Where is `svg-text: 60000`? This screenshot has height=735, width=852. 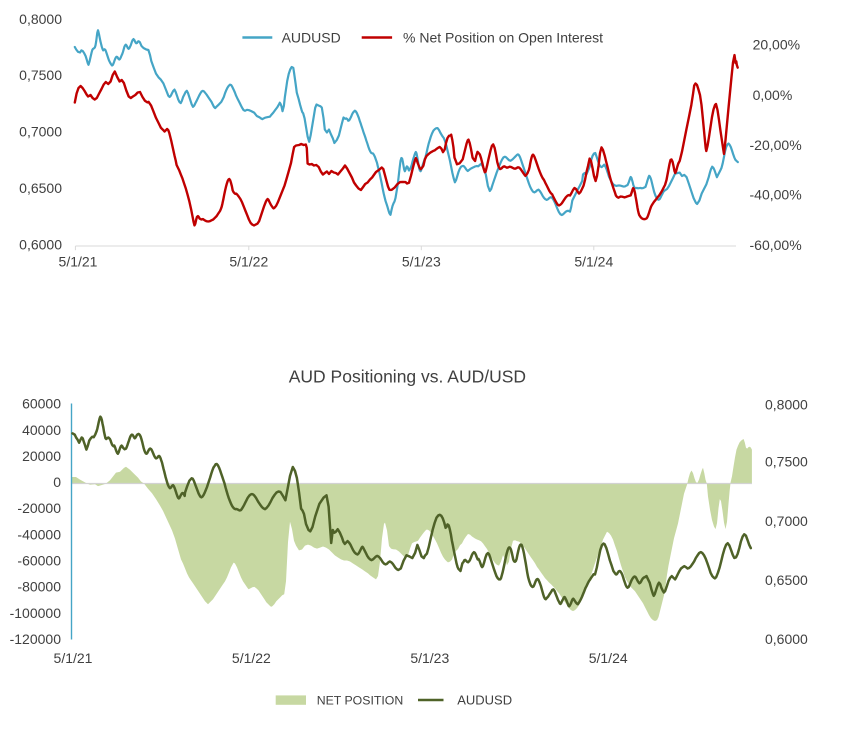
svg-text: 60000 is located at coordinates (41, 404).